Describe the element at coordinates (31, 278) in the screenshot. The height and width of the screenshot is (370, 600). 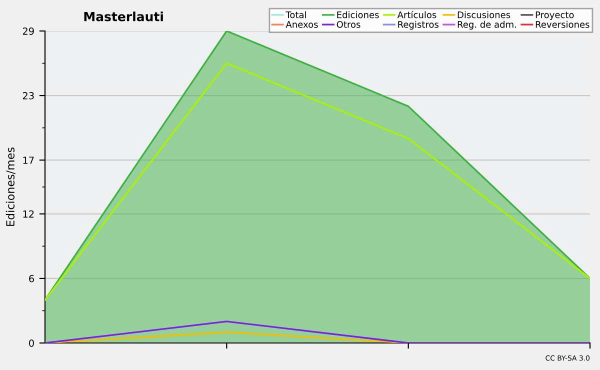
I see `y-tick-label: 6` at that location.